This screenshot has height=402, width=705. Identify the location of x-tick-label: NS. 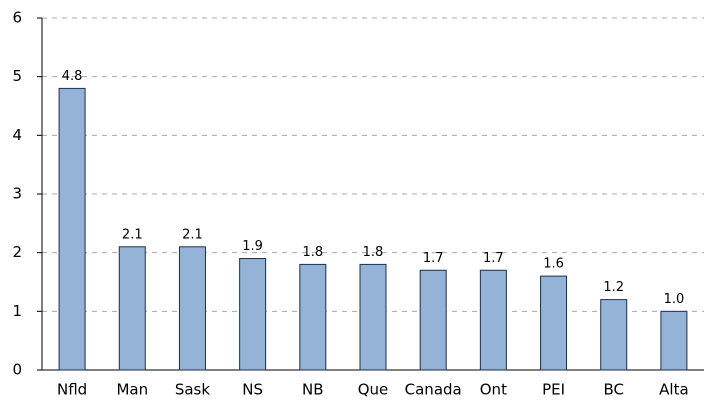
(252, 390).